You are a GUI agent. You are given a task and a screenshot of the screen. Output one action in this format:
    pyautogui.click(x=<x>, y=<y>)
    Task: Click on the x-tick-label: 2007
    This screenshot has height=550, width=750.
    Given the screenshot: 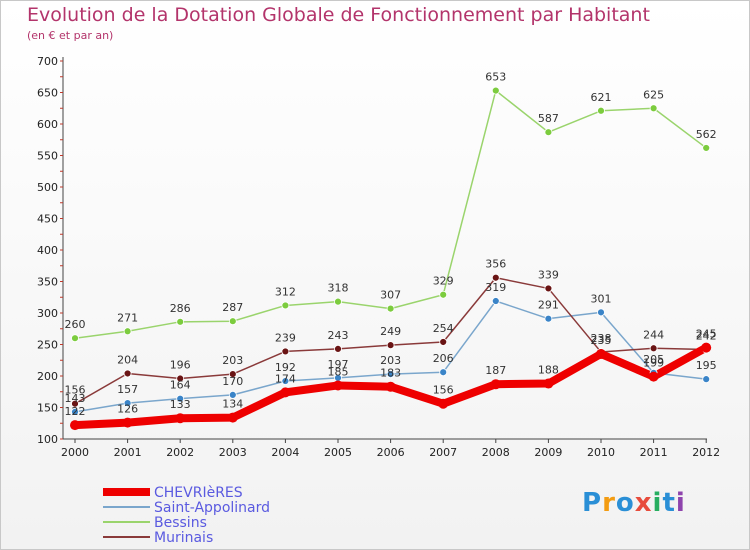 What is the action you would take?
    pyautogui.click(x=443, y=452)
    